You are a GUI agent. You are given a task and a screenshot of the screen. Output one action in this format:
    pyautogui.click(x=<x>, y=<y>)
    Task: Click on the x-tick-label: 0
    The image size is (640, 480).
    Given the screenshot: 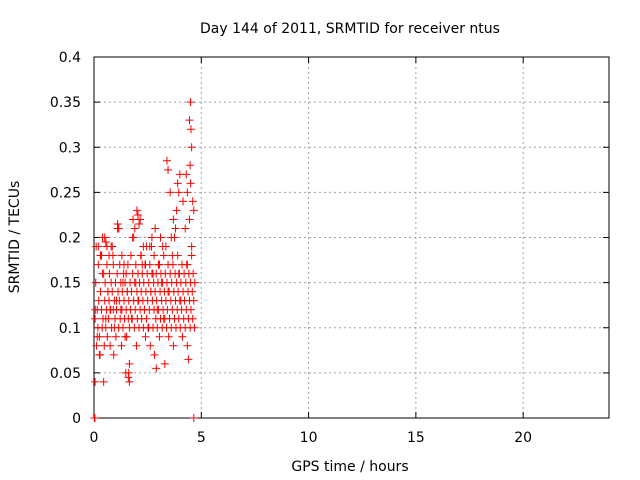 What is the action you would take?
    pyautogui.click(x=94, y=438)
    